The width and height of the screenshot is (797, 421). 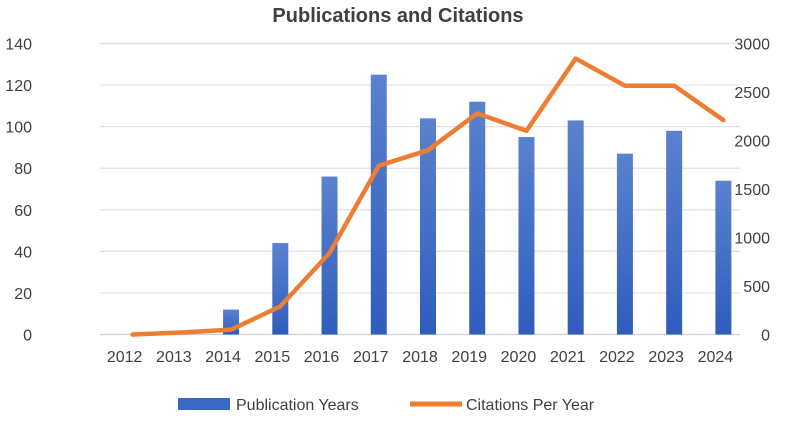 What do you see at coordinates (386, 405) in the screenshot?
I see `legend: Publication Years Citations Per Year` at bounding box center [386, 405].